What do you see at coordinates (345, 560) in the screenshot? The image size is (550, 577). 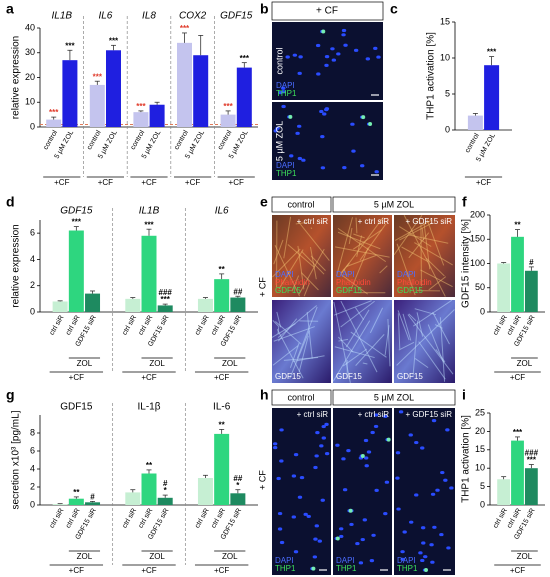 I see `stain-label: DAPI` at bounding box center [345, 560].